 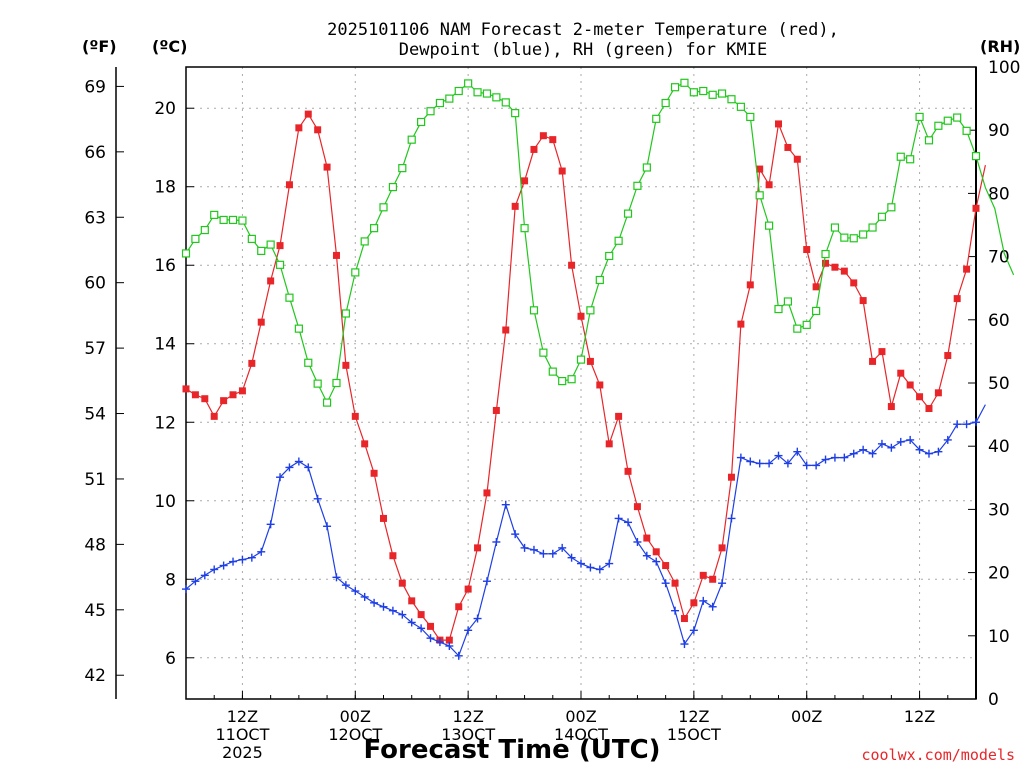 I want to click on celsius-unit-label: (ºC), so click(x=169, y=46).